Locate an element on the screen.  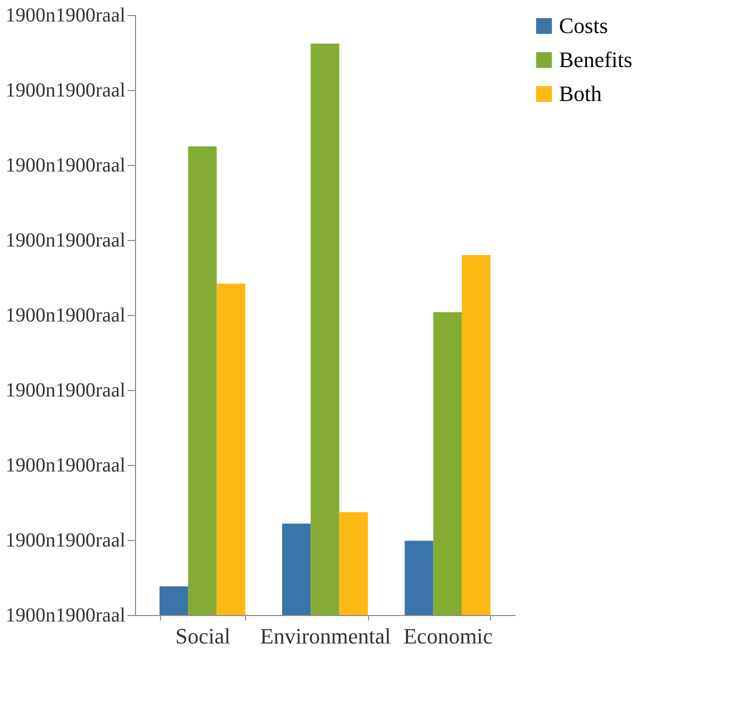
x-tick-label: Economic is located at coordinates (448, 636).